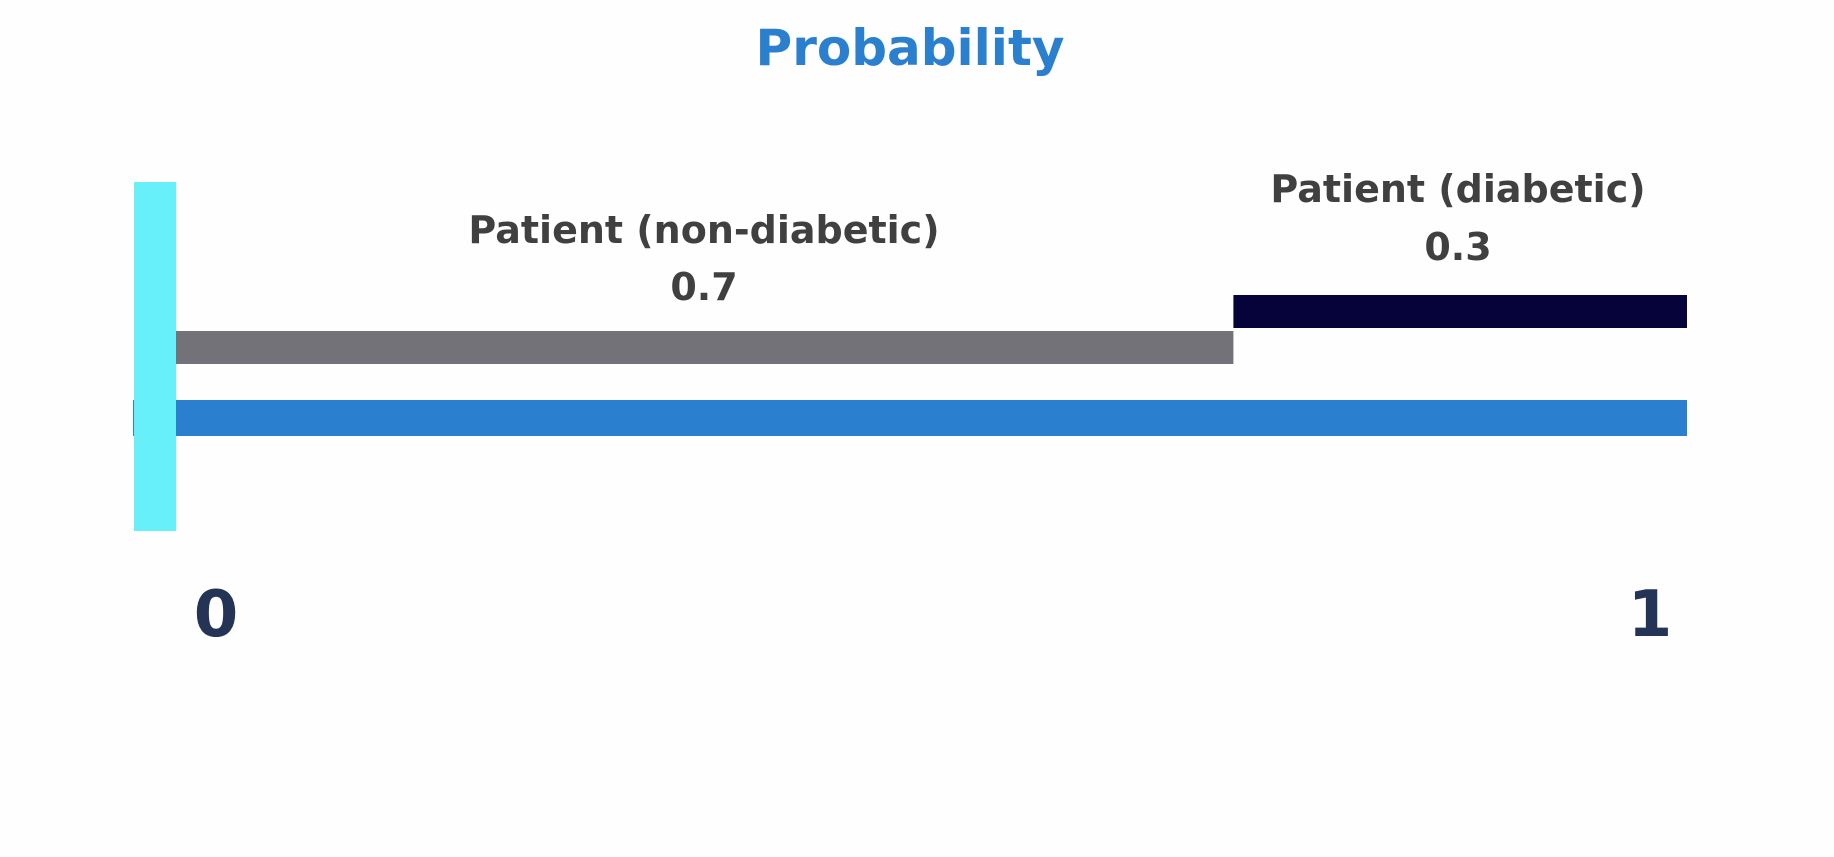 The height and width of the screenshot is (857, 1834). What do you see at coordinates (216, 615) in the screenshot?
I see `tick-label: 0` at bounding box center [216, 615].